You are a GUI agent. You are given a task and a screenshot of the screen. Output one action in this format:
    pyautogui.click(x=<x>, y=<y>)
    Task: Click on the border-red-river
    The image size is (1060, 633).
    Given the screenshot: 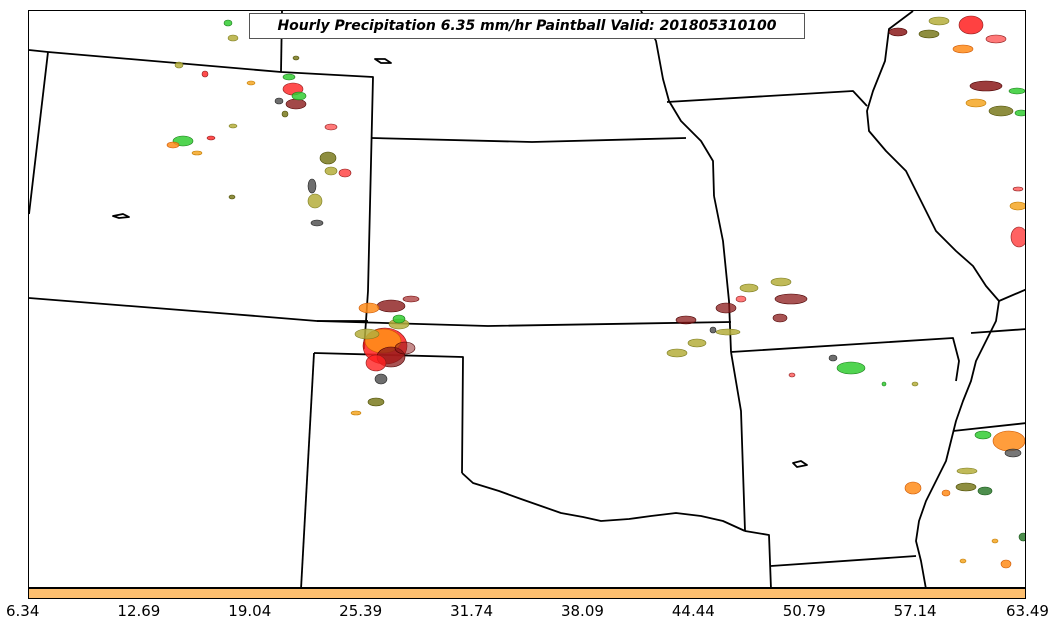 What is the action you would take?
    pyautogui.click(x=603, y=502)
    